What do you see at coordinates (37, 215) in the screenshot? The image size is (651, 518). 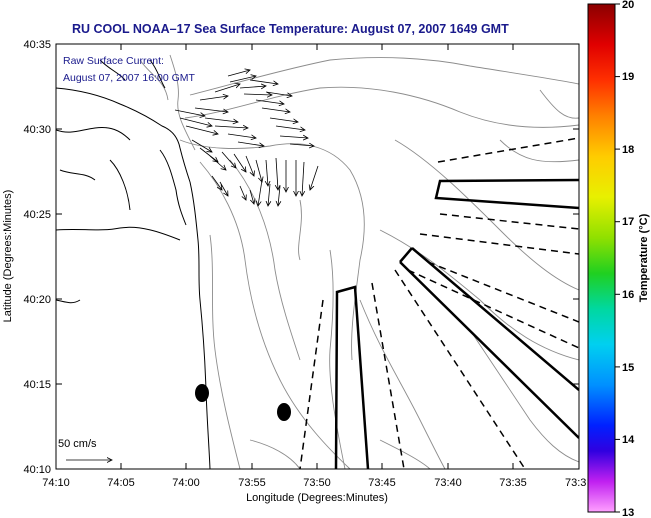 I see `y-tick-label: 40:25` at bounding box center [37, 215].